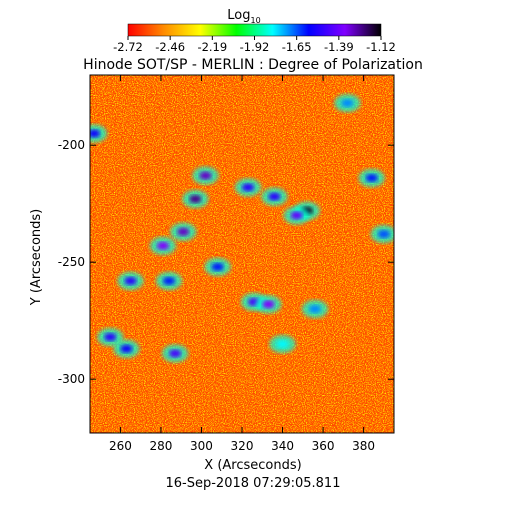 The image size is (507, 517). I want to click on colorbar-tick-label: -1.12, so click(381, 47).